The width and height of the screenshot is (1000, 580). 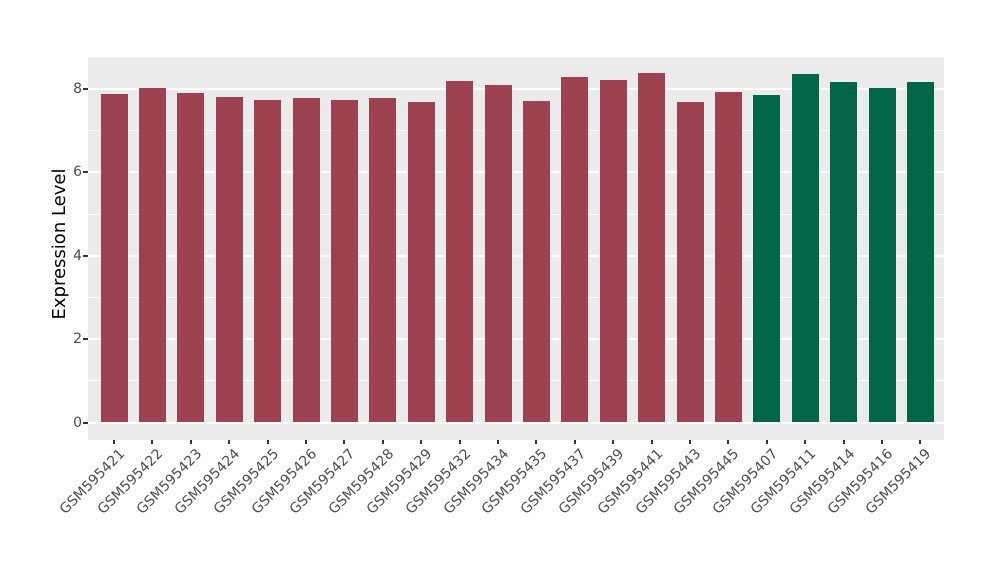 I want to click on y-tick-label: 6, so click(x=77, y=172).